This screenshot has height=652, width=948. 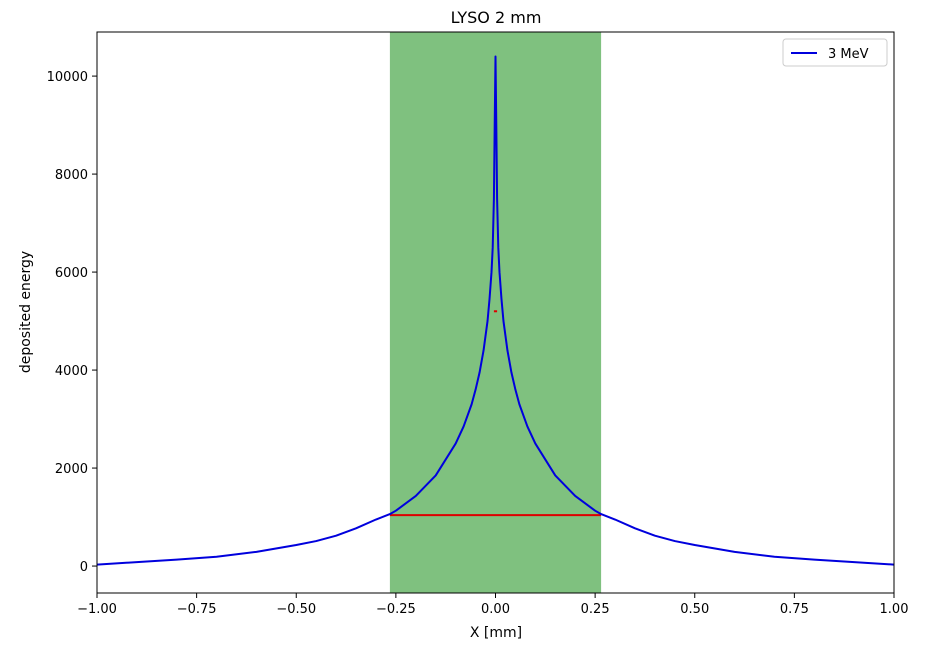 I want to click on y-tick-label: 2000, so click(x=71, y=469).